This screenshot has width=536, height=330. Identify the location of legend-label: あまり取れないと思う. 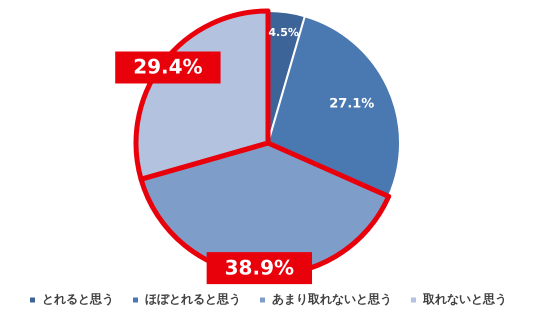
(332, 299).